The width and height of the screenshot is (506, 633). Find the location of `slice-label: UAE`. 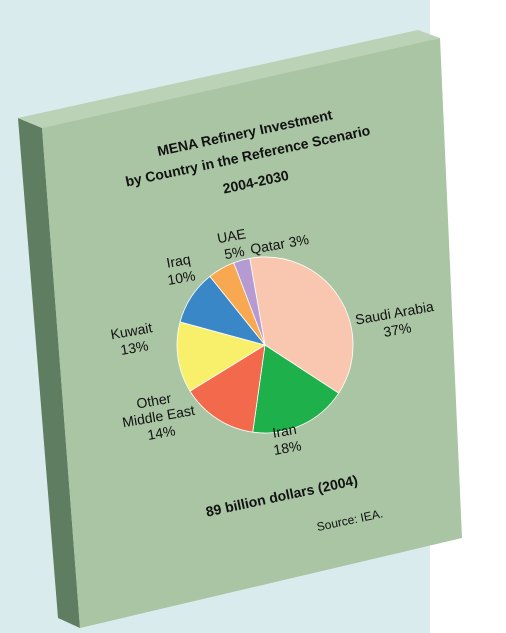

slice-label: UAE is located at coordinates (231, 235).